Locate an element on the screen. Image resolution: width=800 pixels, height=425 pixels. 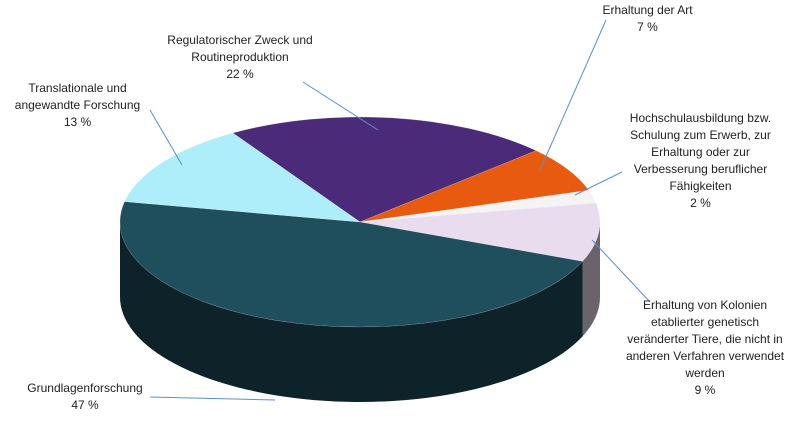
value-label: 13 % is located at coordinates (77, 122).